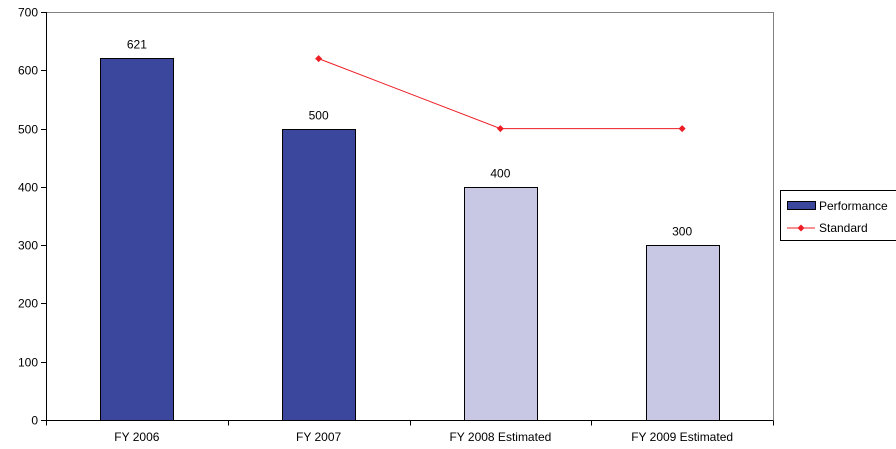 The image size is (896, 449). What do you see at coordinates (28, 304) in the screenshot?
I see `y-tick-label: 200` at bounding box center [28, 304].